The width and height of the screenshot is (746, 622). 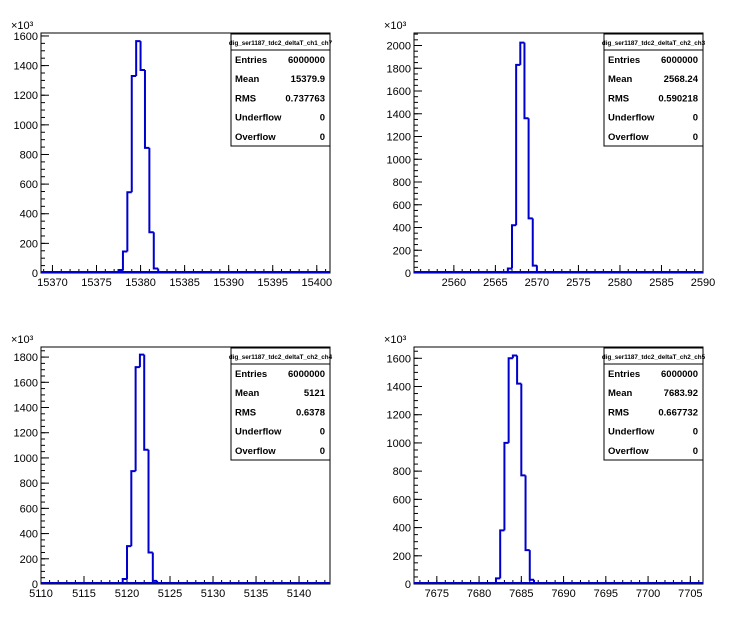 I want to click on x-tick-label: 2575, so click(x=578, y=283).